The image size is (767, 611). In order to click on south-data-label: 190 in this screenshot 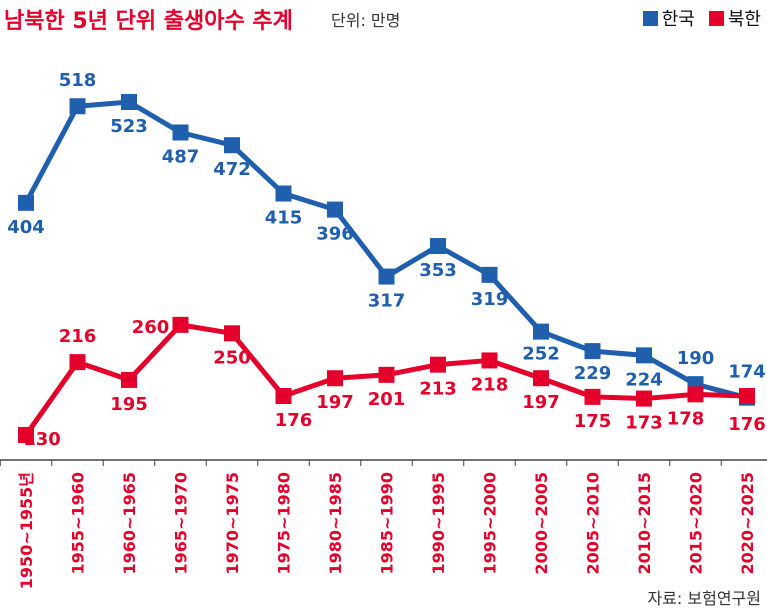, I will do `click(696, 358)`.